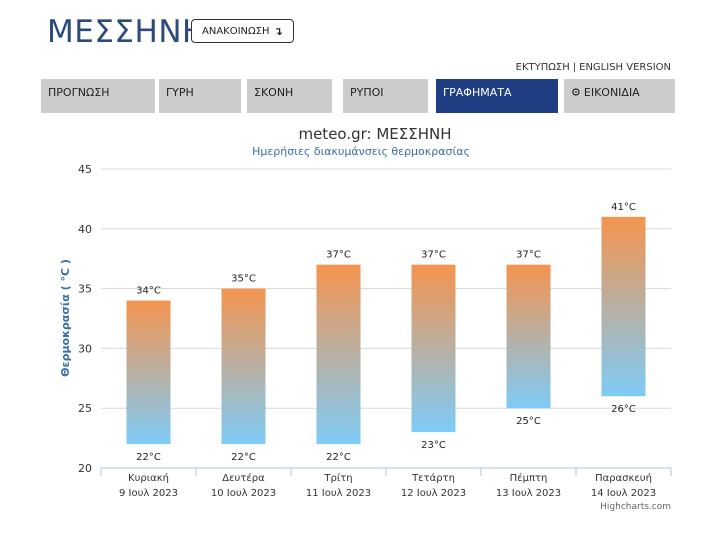 Image resolution: width=710 pixels, height=537 pixels. Describe the element at coordinates (85, 408) in the screenshot. I see `y-tick-label: 25` at that location.